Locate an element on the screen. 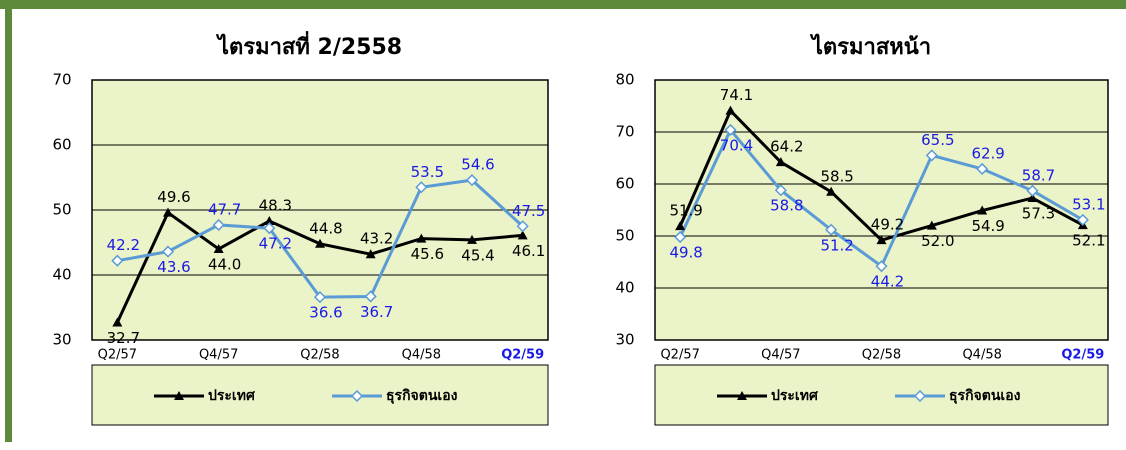  data-label: 54.6 is located at coordinates (477, 165).